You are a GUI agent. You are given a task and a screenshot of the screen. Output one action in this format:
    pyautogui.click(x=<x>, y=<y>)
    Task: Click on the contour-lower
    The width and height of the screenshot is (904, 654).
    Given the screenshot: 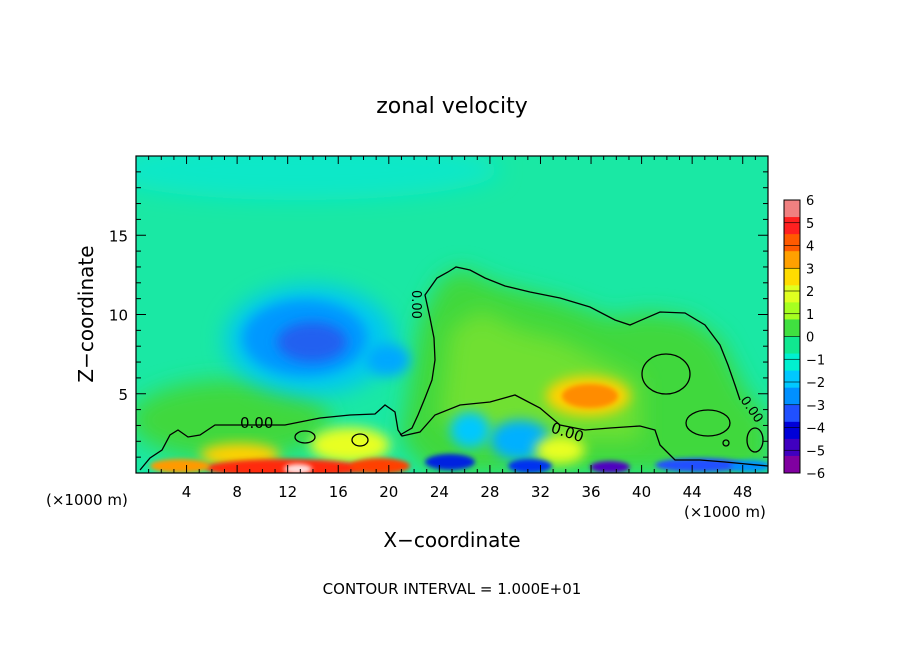 What is the action you would take?
    pyautogui.click(x=453, y=432)
    